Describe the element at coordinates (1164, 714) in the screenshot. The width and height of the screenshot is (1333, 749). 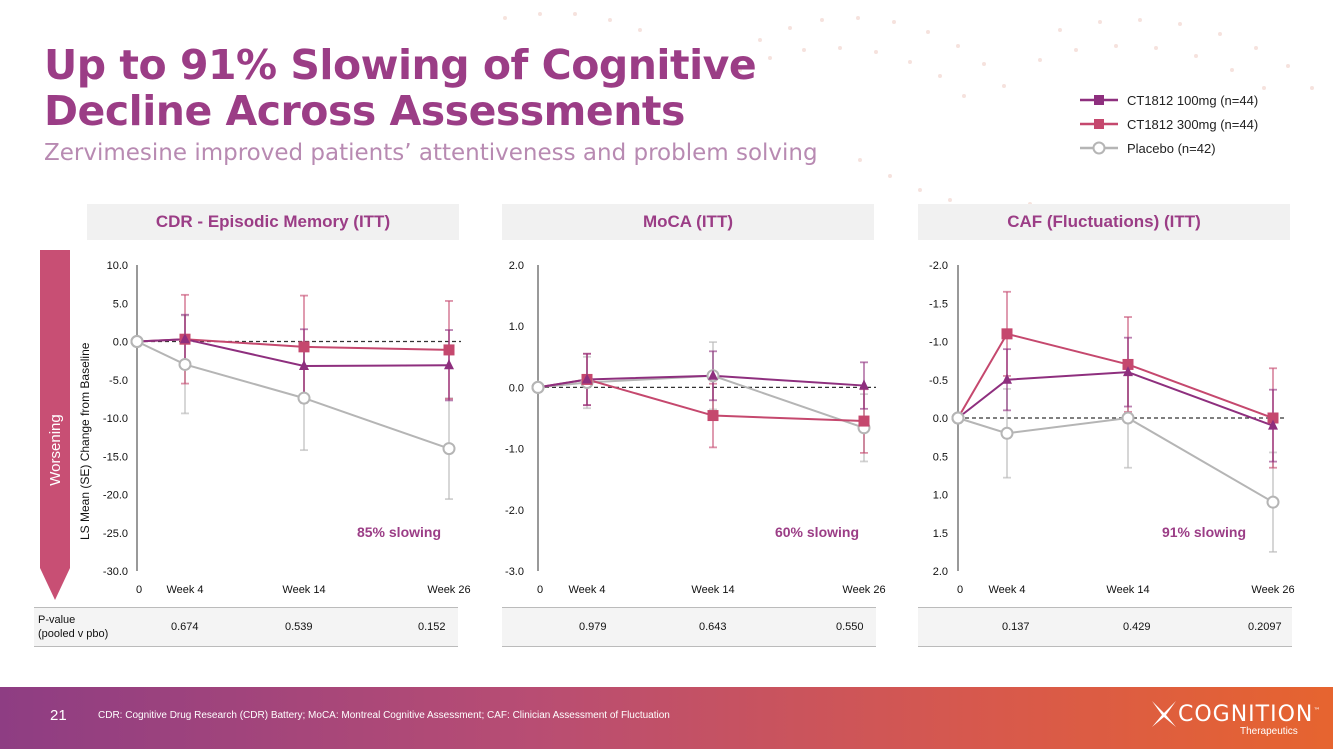
I see `logo-x-icon` at that location.